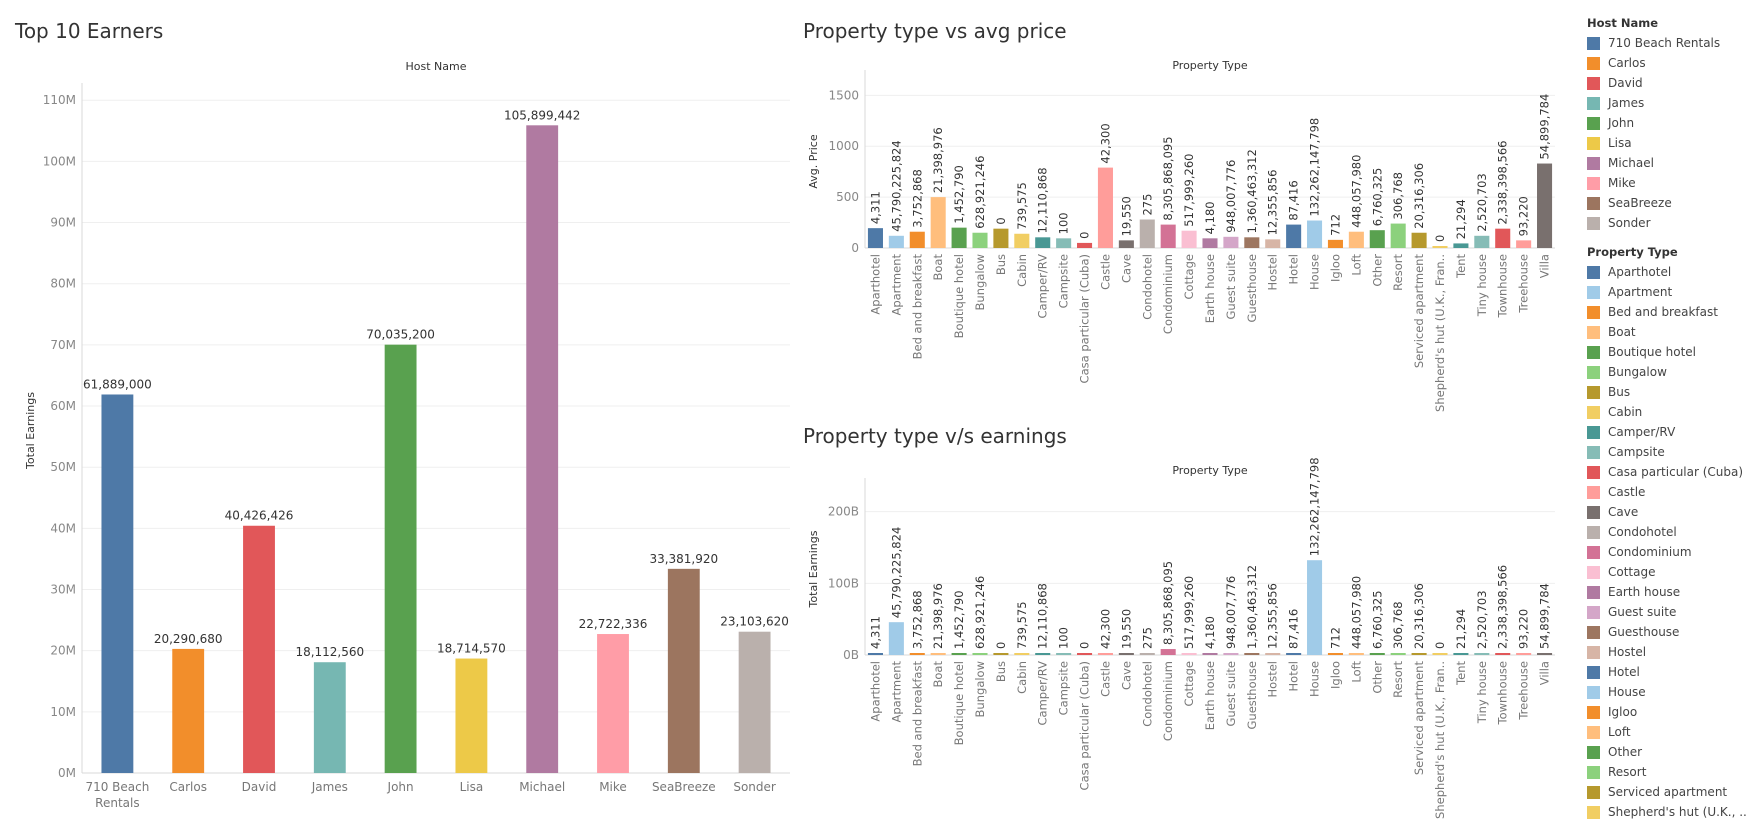 This screenshot has height=825, width=1749. Describe the element at coordinates (1667, 63) in the screenshot. I see `legend-item-carlos: Carlos` at that location.